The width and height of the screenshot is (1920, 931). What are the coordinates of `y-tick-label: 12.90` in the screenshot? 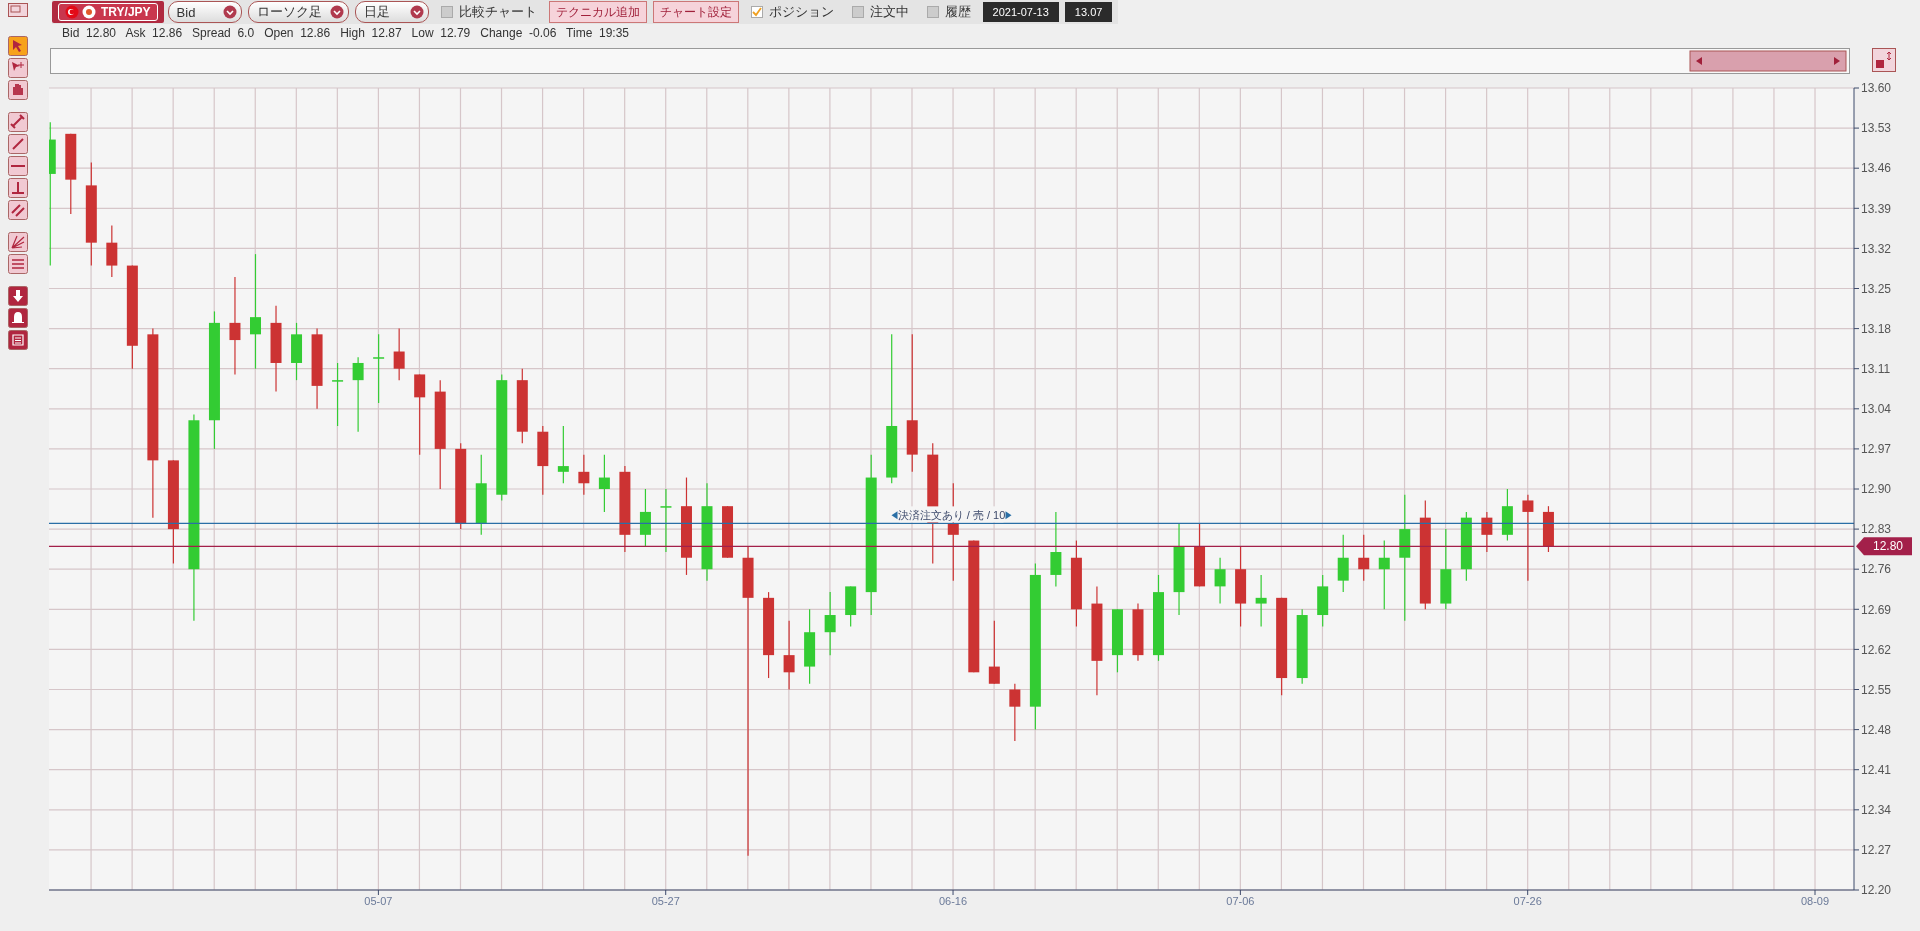 It's located at (1876, 489).